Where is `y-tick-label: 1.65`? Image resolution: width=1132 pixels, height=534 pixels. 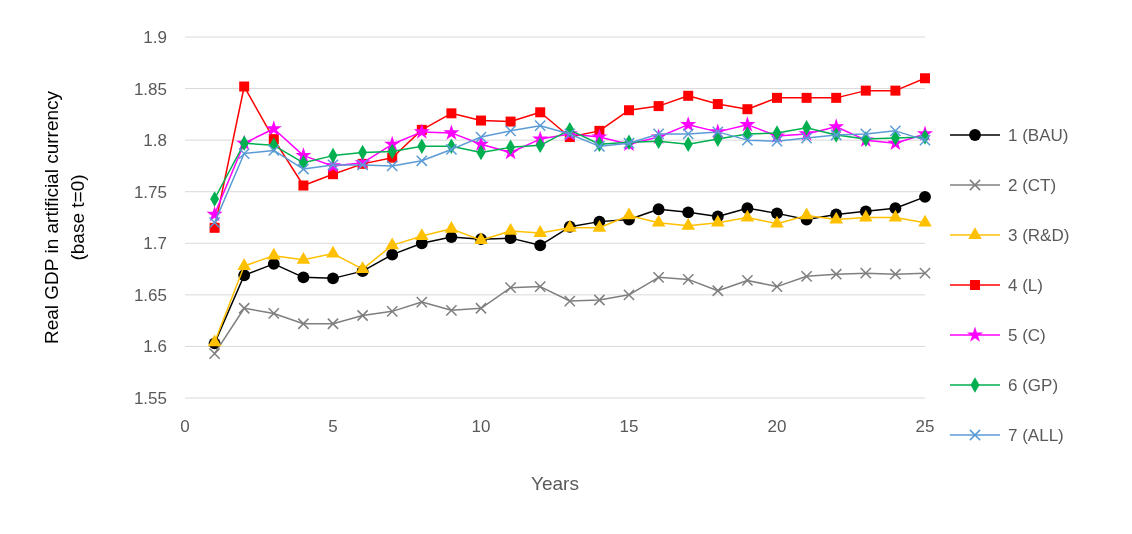 y-tick-label: 1.65 is located at coordinates (150, 295).